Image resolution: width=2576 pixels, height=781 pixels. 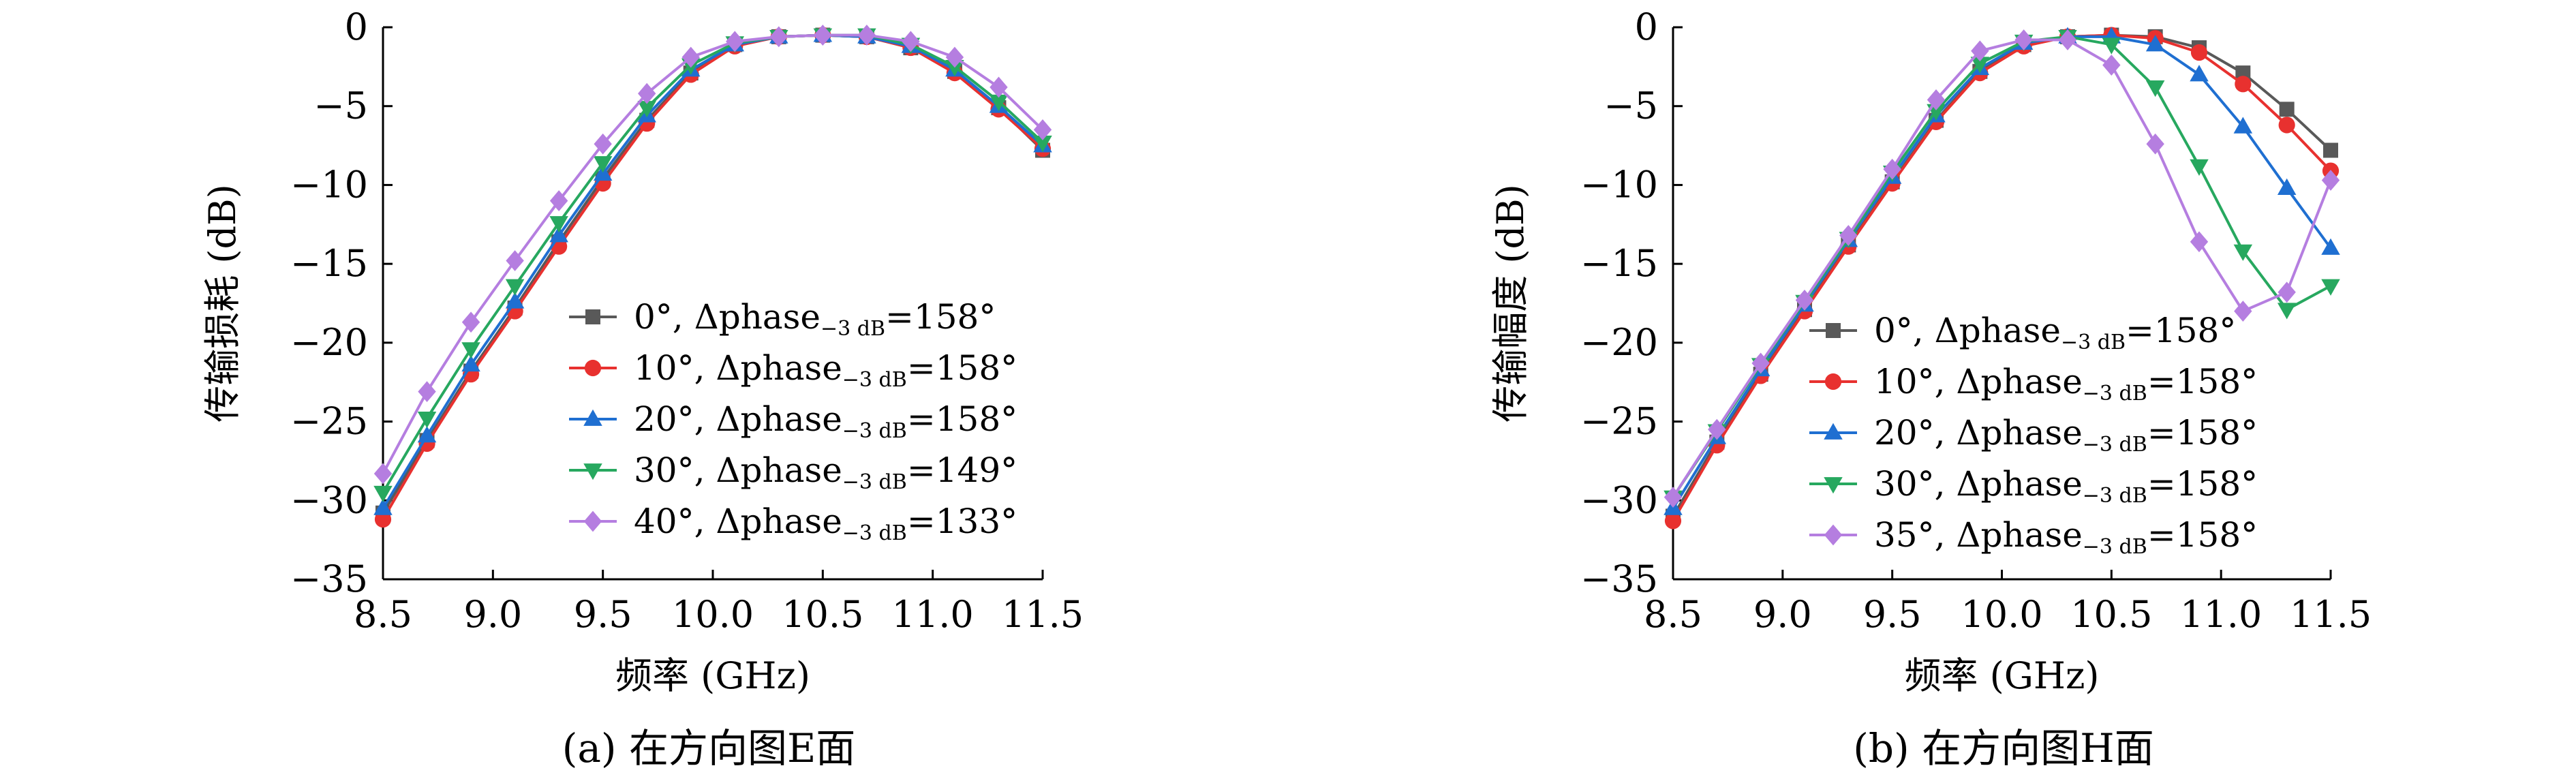 What do you see at coordinates (709, 748) in the screenshot?
I see `panel-caption: (a) 在方向图E面` at bounding box center [709, 748].